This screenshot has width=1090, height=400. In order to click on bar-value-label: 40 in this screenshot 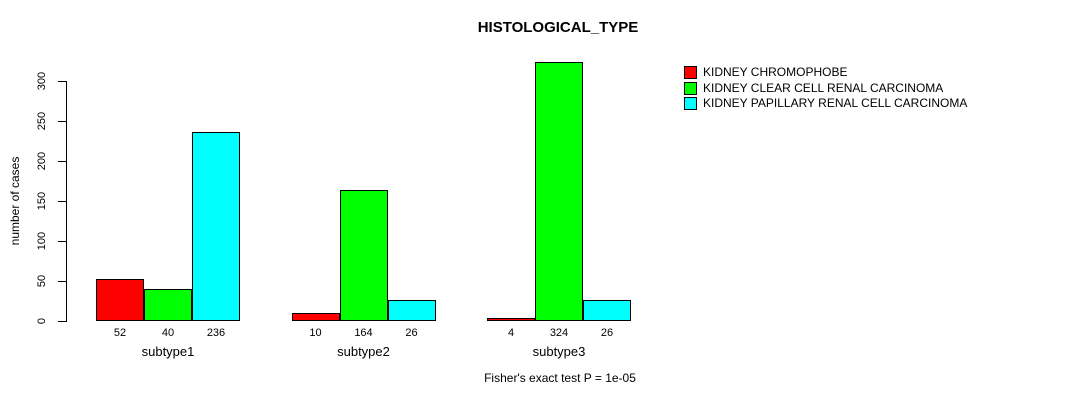, I will do `click(168, 333)`.